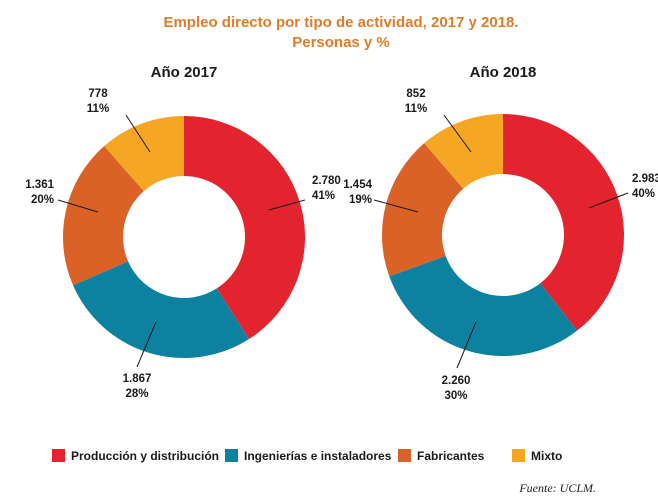 The width and height of the screenshot is (658, 504). I want to click on legend-label: Mixto, so click(546, 456).